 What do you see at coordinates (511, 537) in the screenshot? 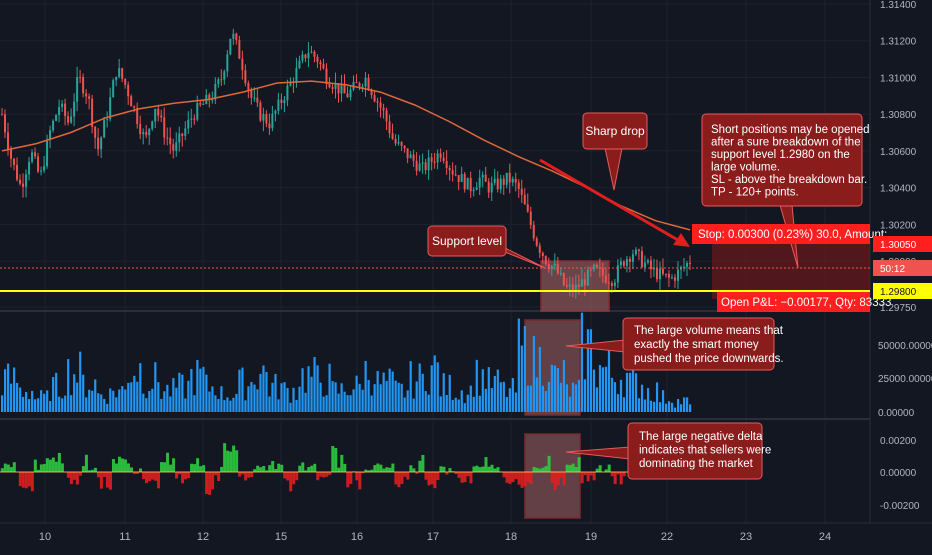
I see `time-tick-label: 18` at bounding box center [511, 537].